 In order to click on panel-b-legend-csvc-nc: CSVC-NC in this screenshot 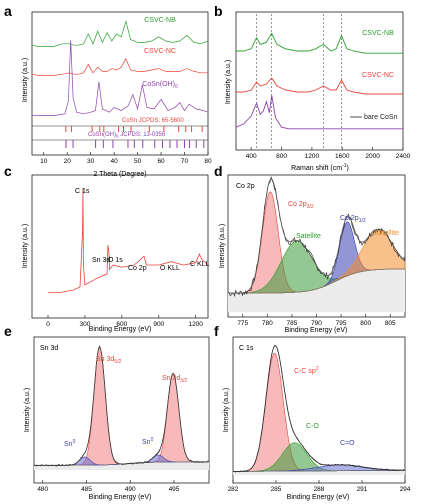, I will do `click(378, 75)`.